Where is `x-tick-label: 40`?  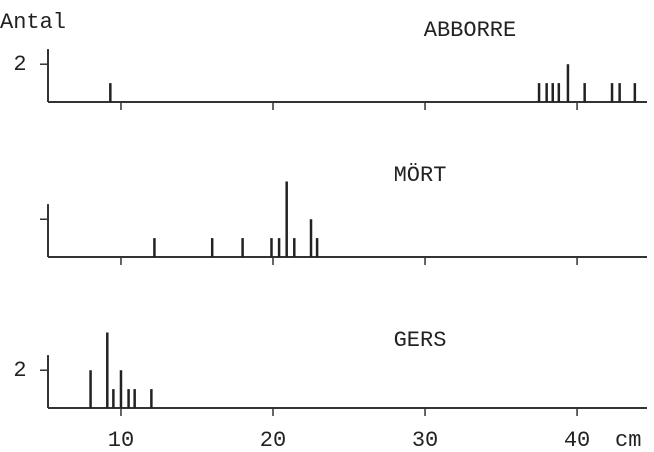 x-tick-label: 40 is located at coordinates (577, 440).